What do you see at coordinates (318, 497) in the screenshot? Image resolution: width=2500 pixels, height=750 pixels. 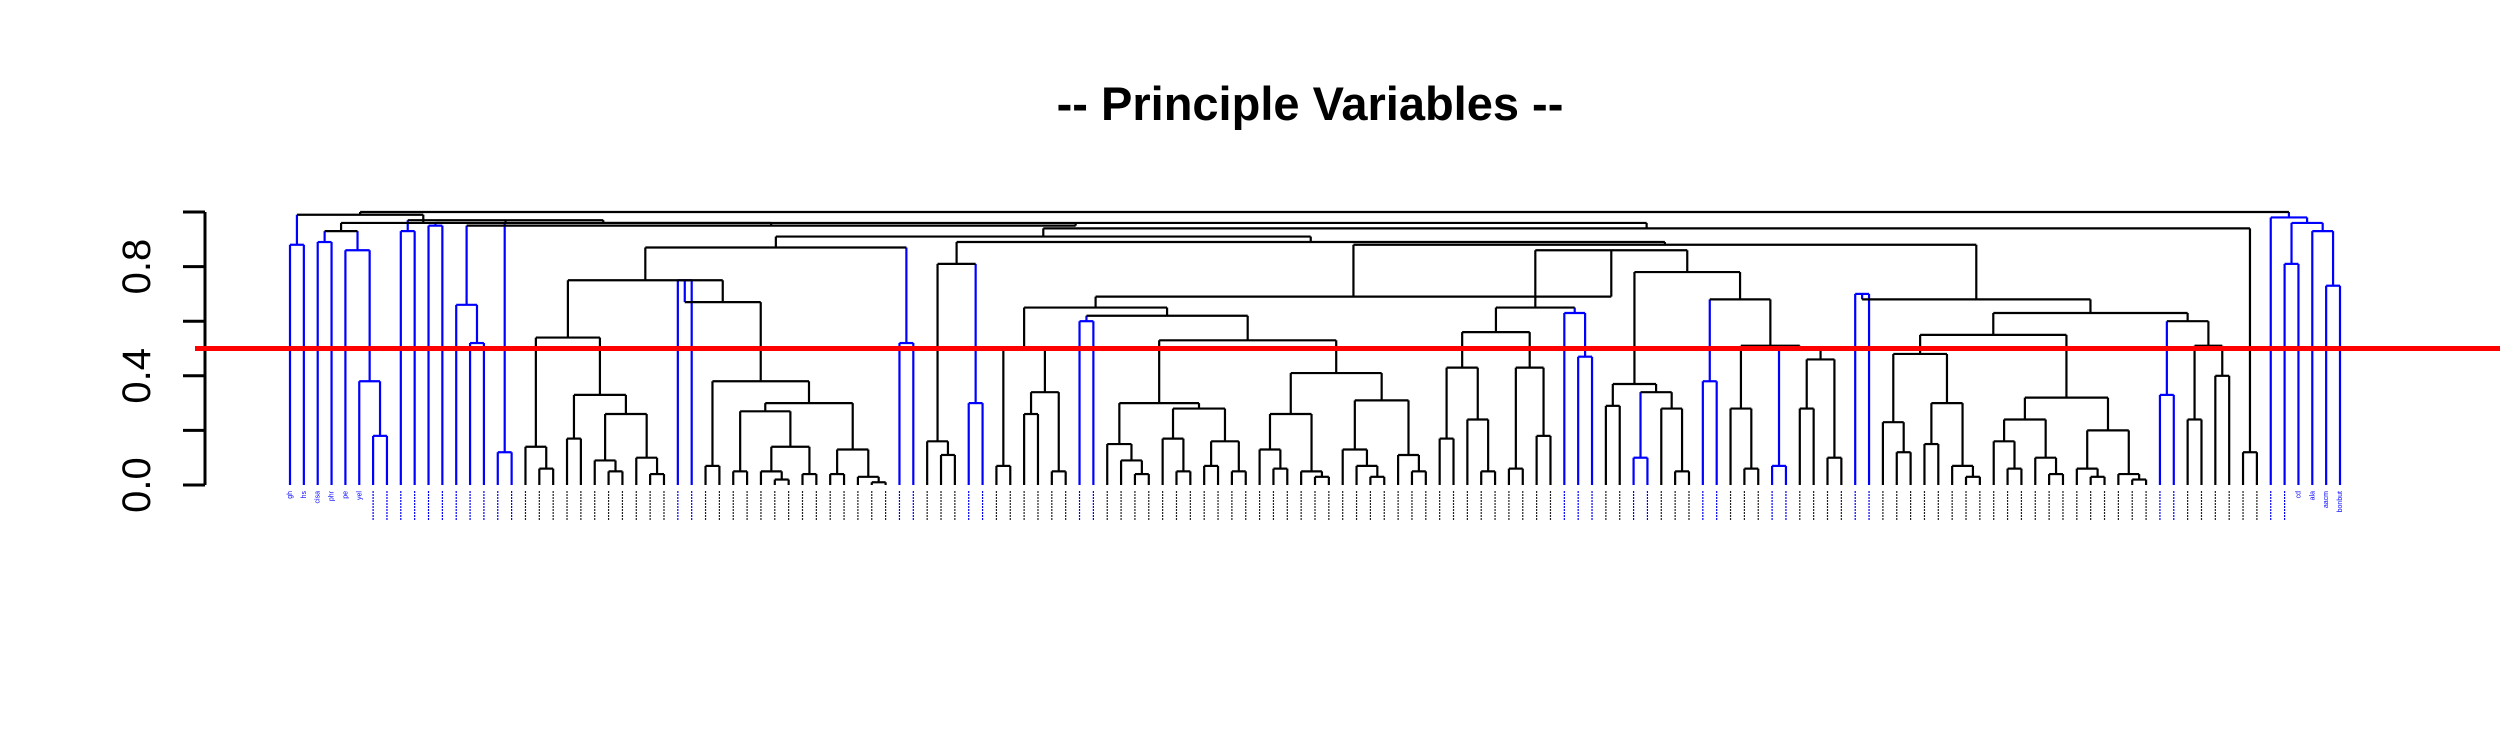 I see `leaf-label: cisa` at bounding box center [318, 497].